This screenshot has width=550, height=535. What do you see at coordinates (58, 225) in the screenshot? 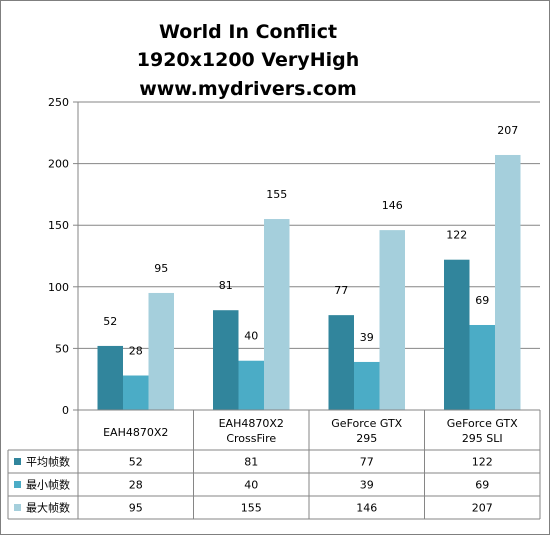
I see `y-tick-label: 150` at bounding box center [58, 225].